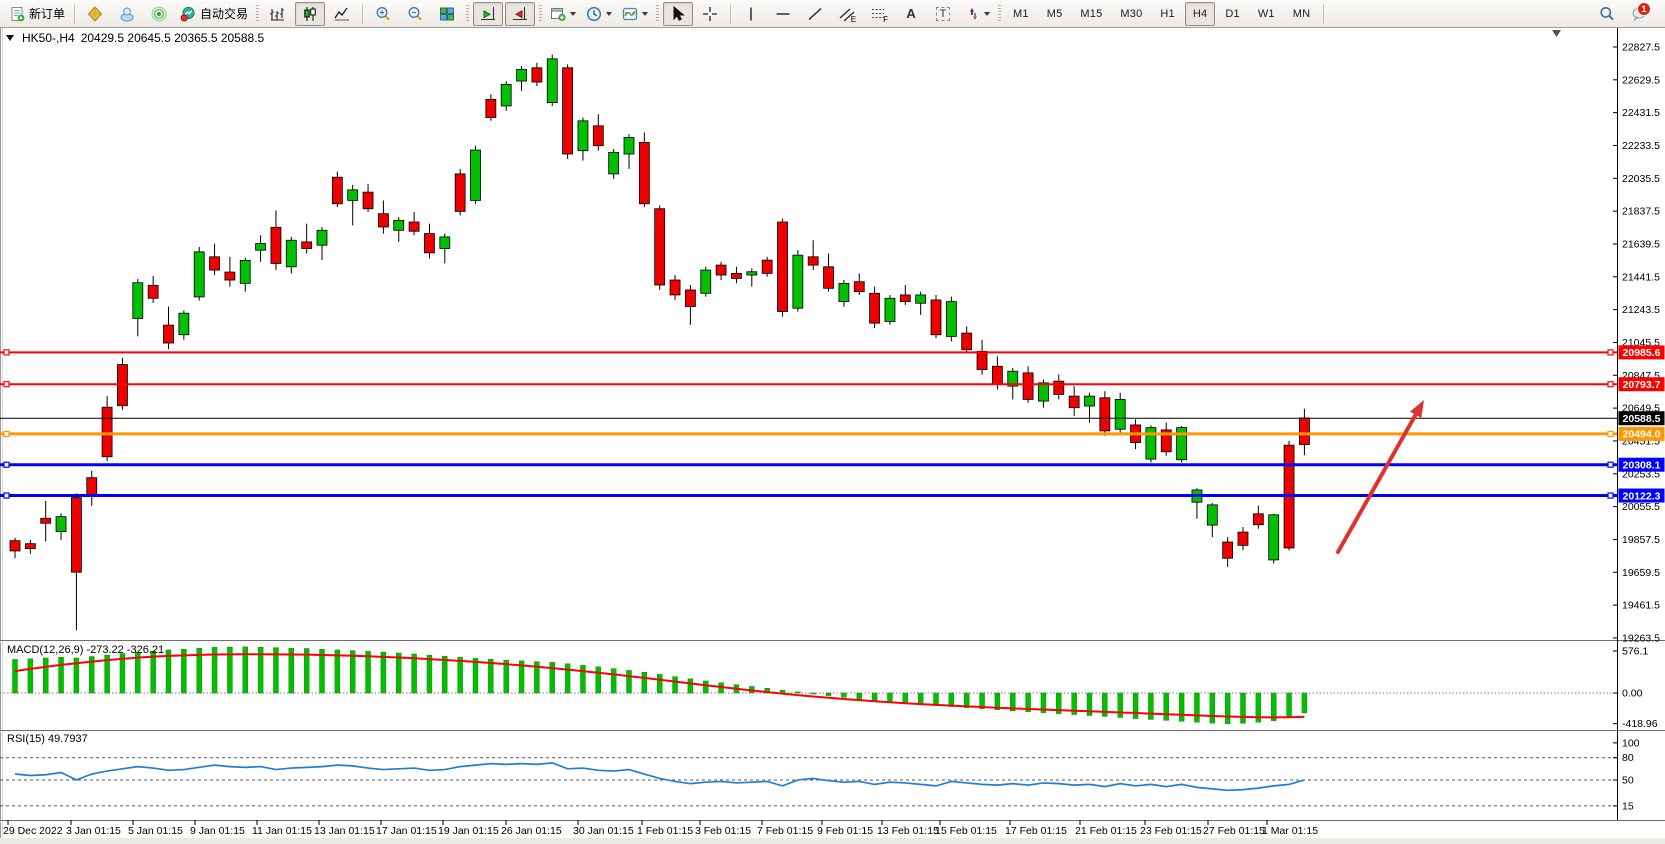  Describe the element at coordinates (1380, 477) in the screenshot. I see `trend-arrow-annotation` at that location.